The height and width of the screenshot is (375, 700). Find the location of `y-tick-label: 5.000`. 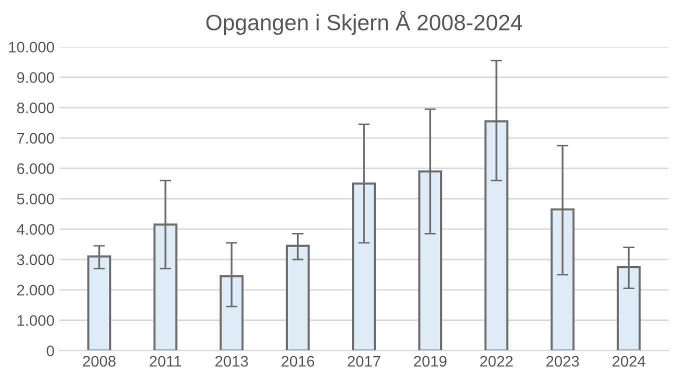

y-tick-label: 5.000 is located at coordinates (35, 199).